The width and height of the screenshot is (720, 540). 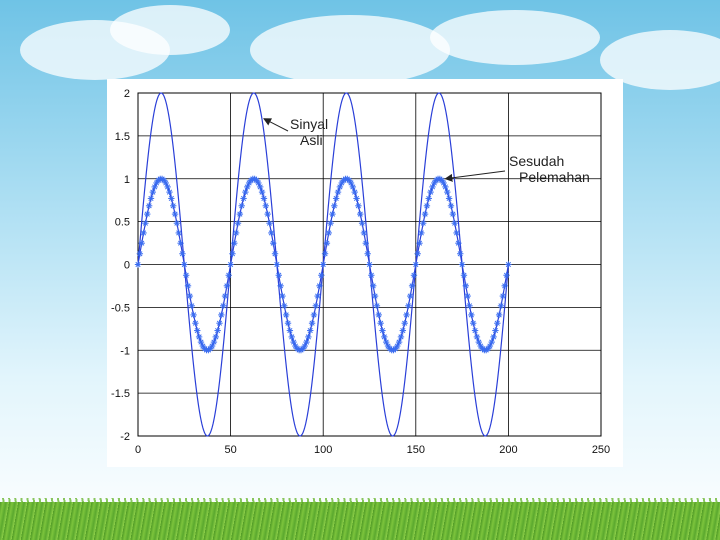 What do you see at coordinates (276, 125) in the screenshot?
I see `annotation-arrow` at bounding box center [276, 125].